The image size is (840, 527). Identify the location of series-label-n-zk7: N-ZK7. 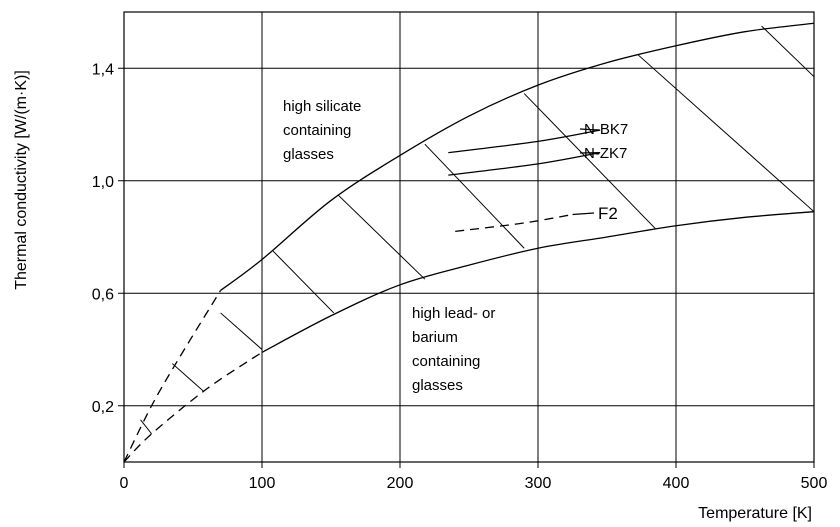
(605, 153).